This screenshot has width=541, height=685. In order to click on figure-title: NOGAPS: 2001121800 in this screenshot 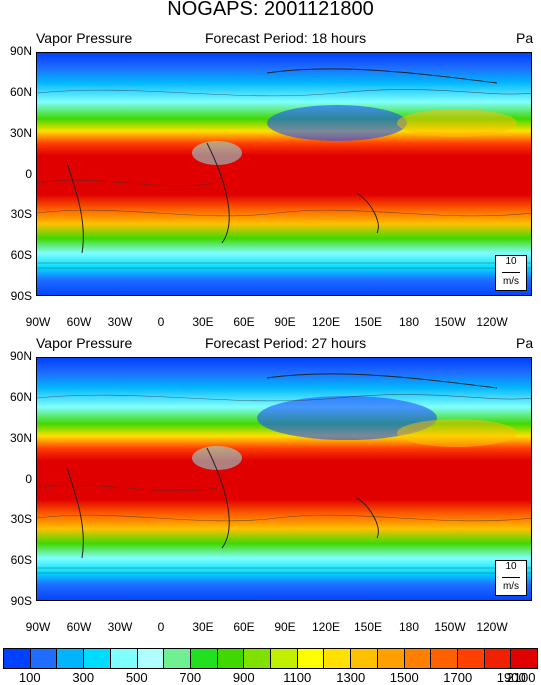, I will do `click(270, 10)`.